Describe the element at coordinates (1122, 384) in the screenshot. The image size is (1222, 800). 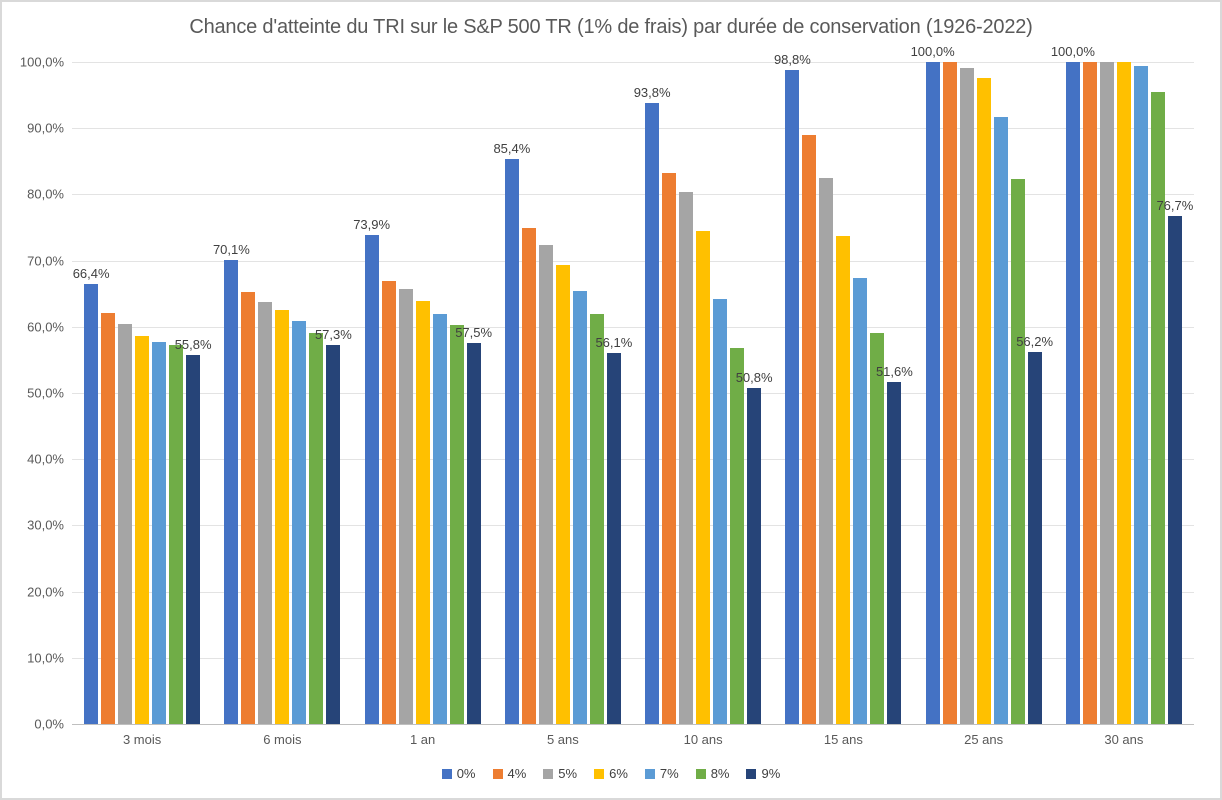
I see `bar-group: 100,0% 76,7%` at that location.